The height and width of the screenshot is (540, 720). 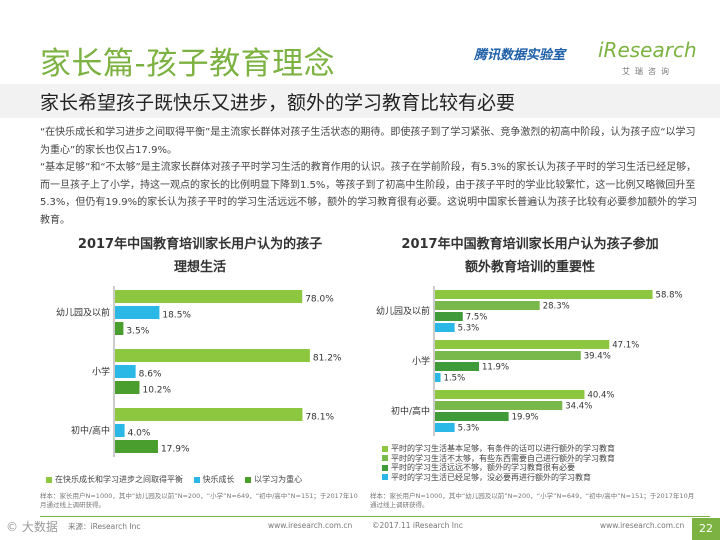 I want to click on chart2-title: 2017年中国教育培训家长用户认为孩子参加 额外教育培训的重要性, so click(x=530, y=256).